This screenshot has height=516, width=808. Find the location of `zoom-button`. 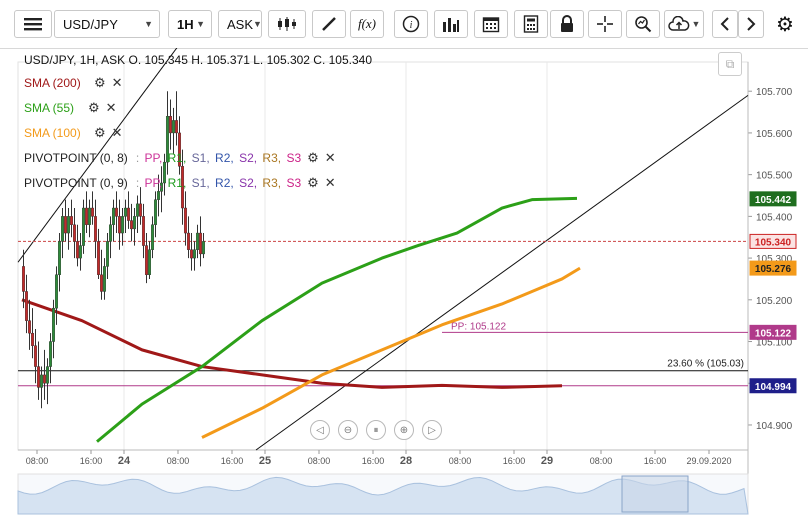

zoom-button is located at coordinates (643, 24).